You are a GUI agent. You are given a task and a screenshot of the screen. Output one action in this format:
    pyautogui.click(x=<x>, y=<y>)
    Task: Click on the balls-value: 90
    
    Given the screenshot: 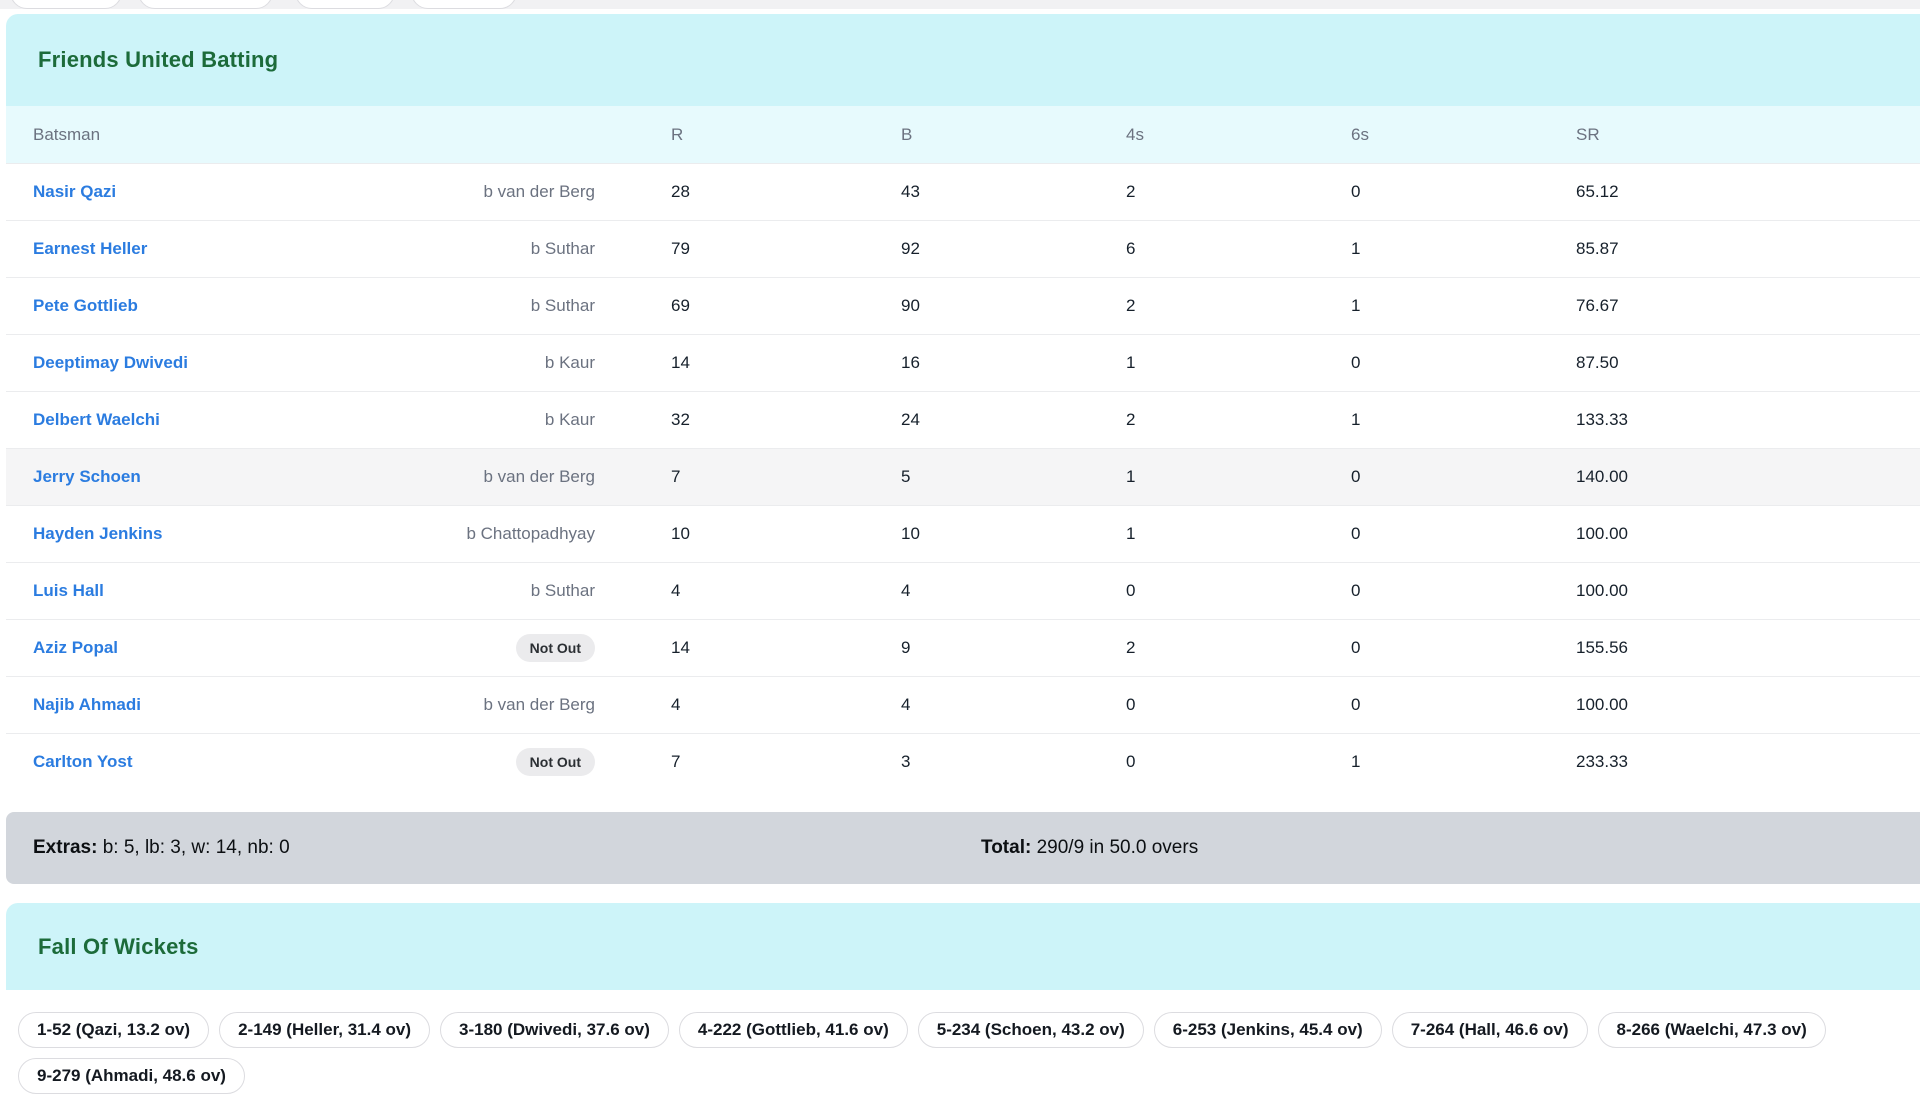 What is the action you would take?
    pyautogui.click(x=910, y=305)
    